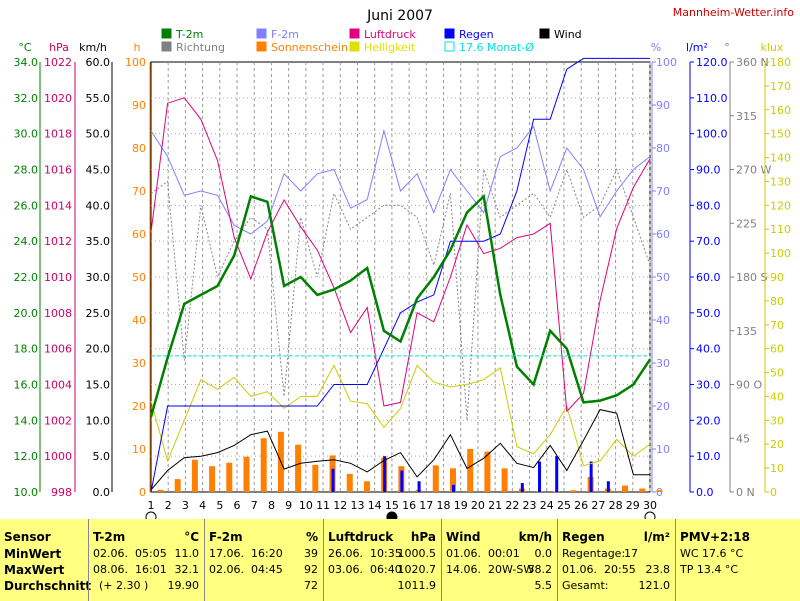  What do you see at coordinates (650, 505) in the screenshot?
I see `day-label: 30` at bounding box center [650, 505].